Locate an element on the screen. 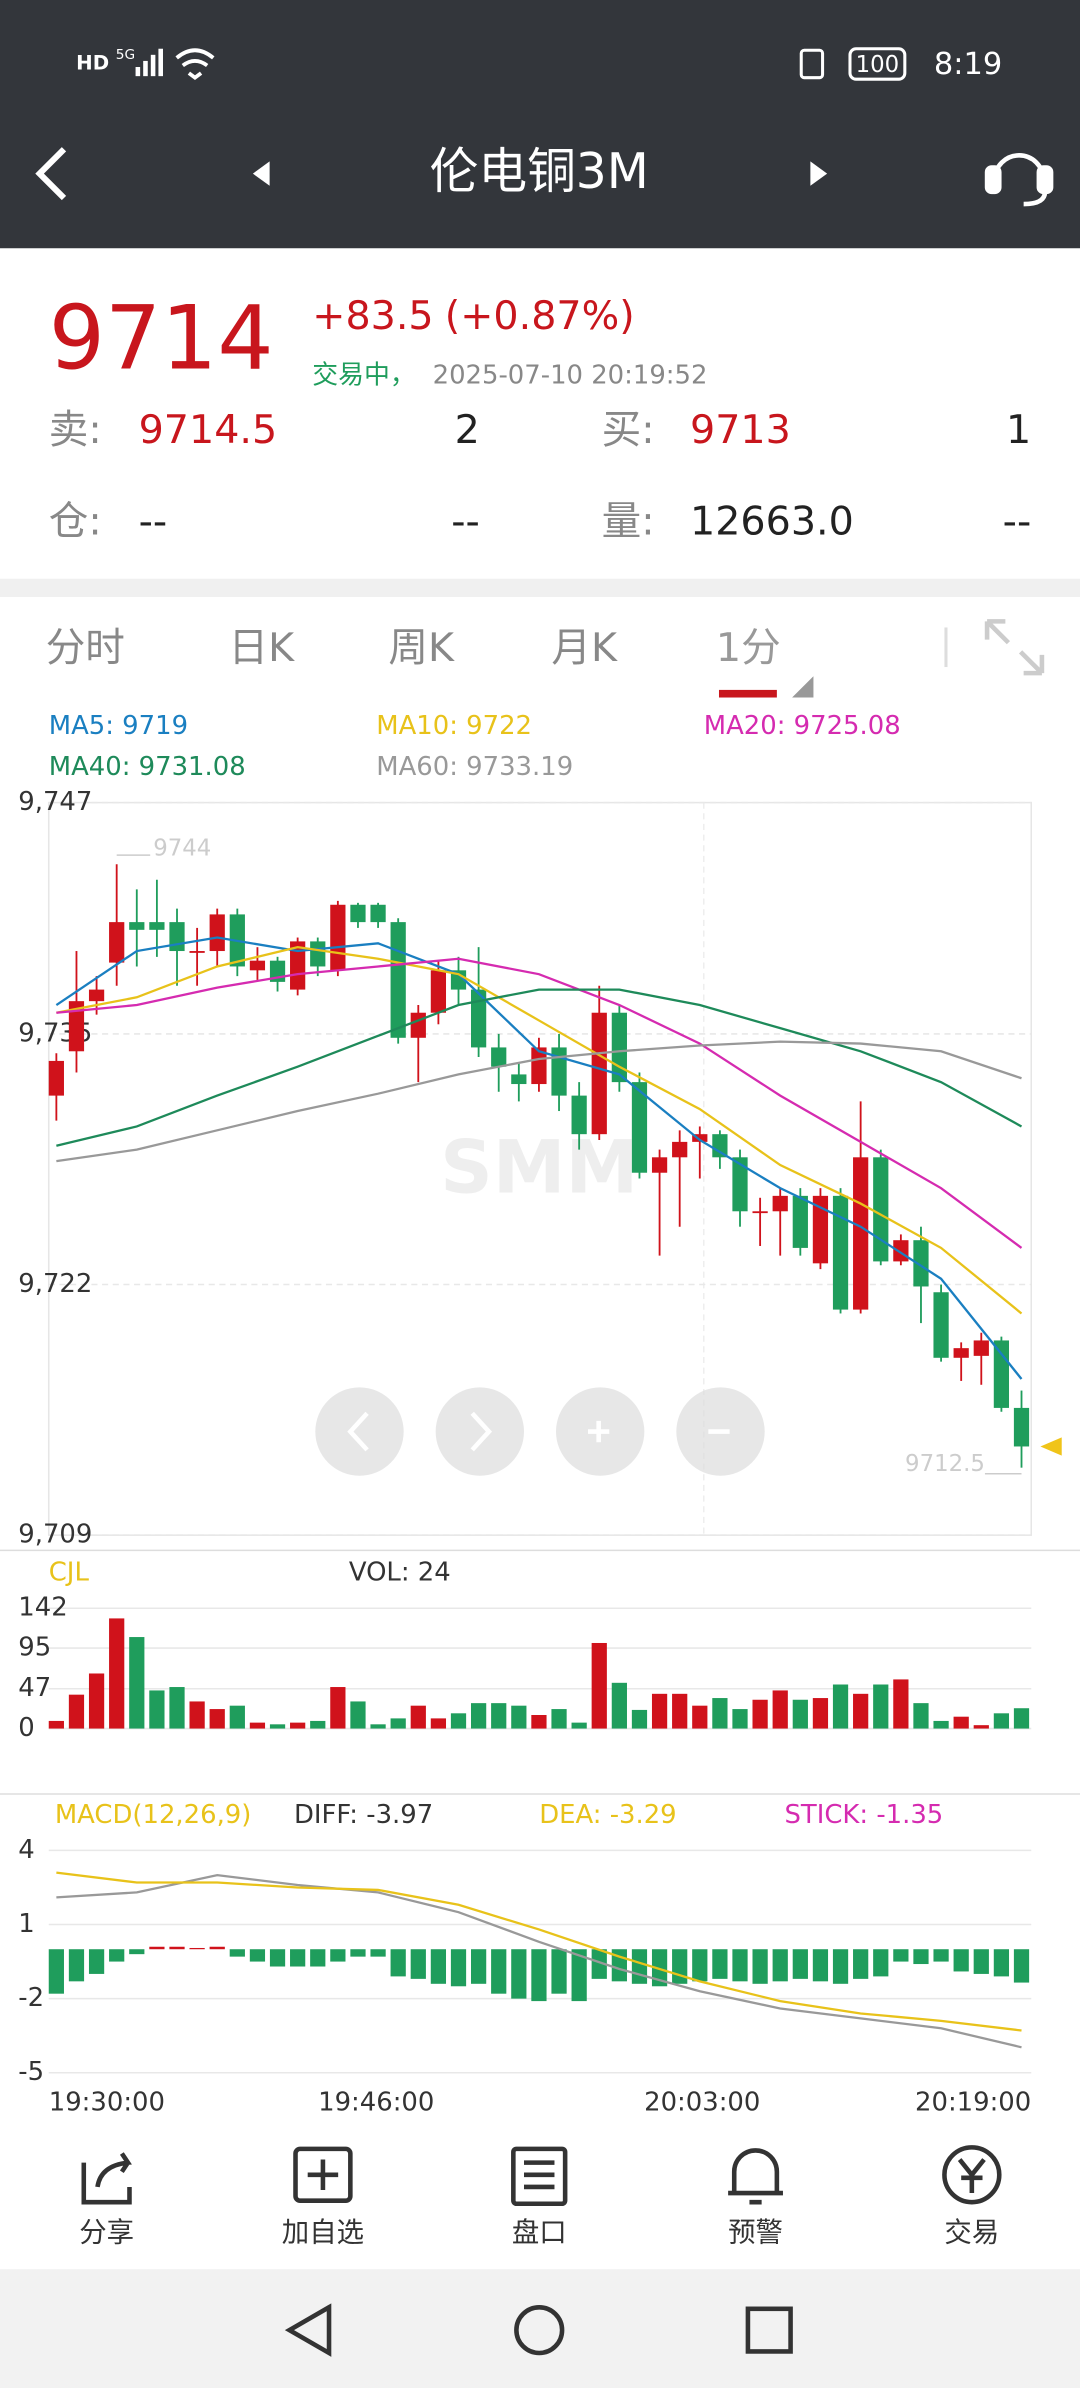  oi-change: -- is located at coordinates (465, 521).